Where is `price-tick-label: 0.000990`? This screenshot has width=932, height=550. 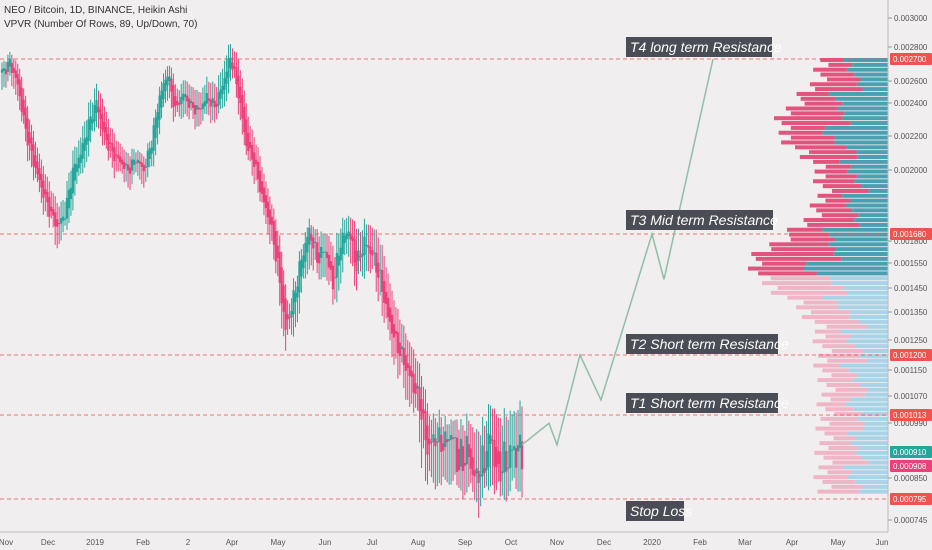 price-tick-label: 0.000990 is located at coordinates (911, 423).